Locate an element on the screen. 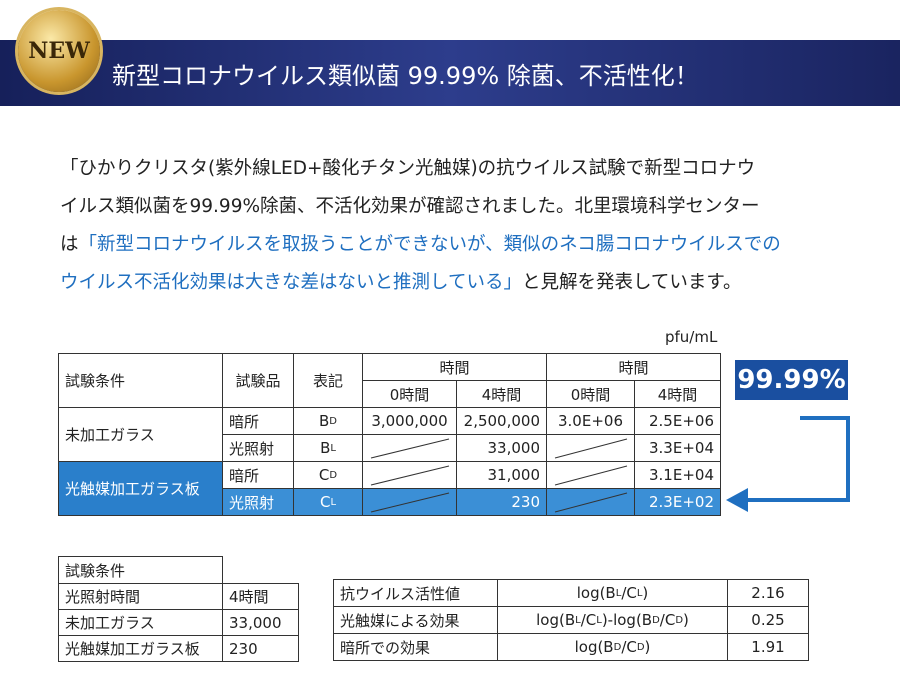 The height and width of the screenshot is (680, 900). value-cell: 230 is located at coordinates (260, 648).